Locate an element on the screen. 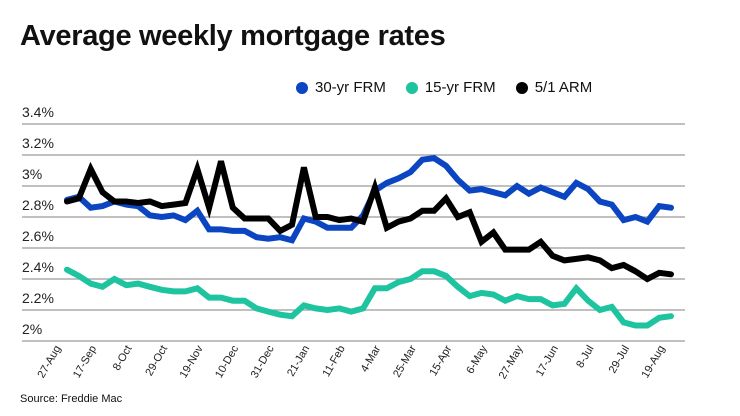 The height and width of the screenshot is (416, 740). legend: 30-yr FRM 15-yr FRM 5/1 ARM is located at coordinates (444, 87).